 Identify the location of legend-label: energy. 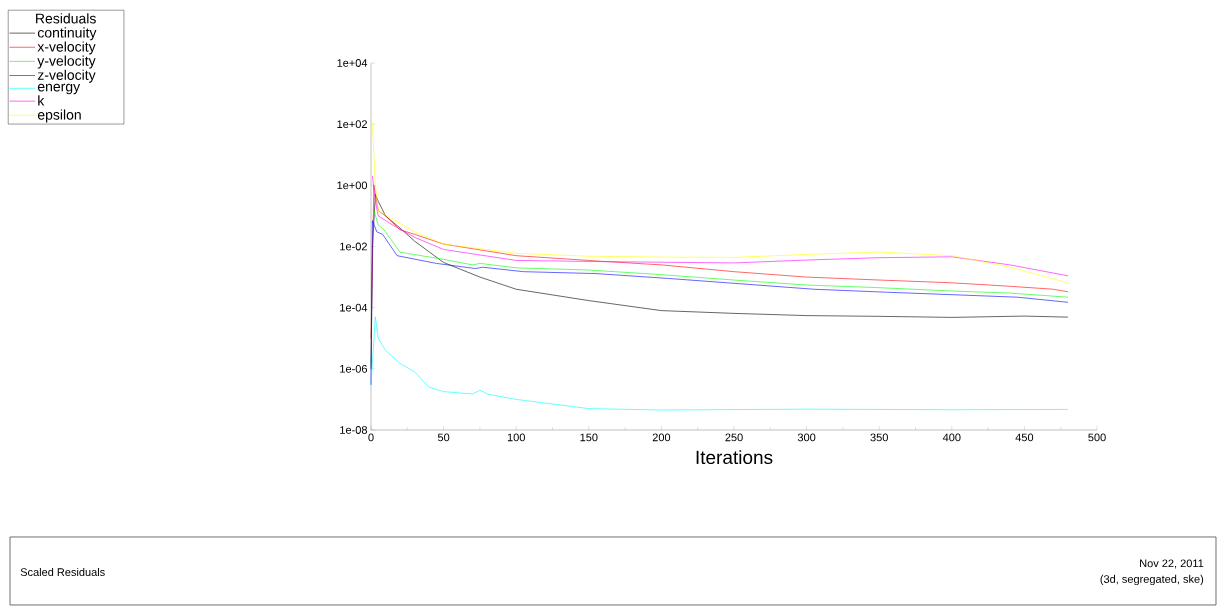
(59, 89).